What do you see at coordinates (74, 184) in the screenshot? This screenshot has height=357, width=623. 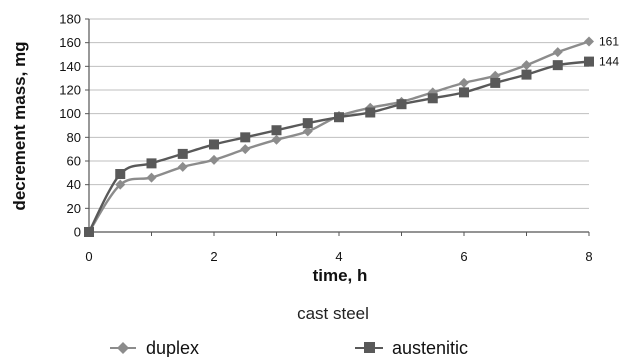 I see `y-tick-label-40: 40` at bounding box center [74, 184].